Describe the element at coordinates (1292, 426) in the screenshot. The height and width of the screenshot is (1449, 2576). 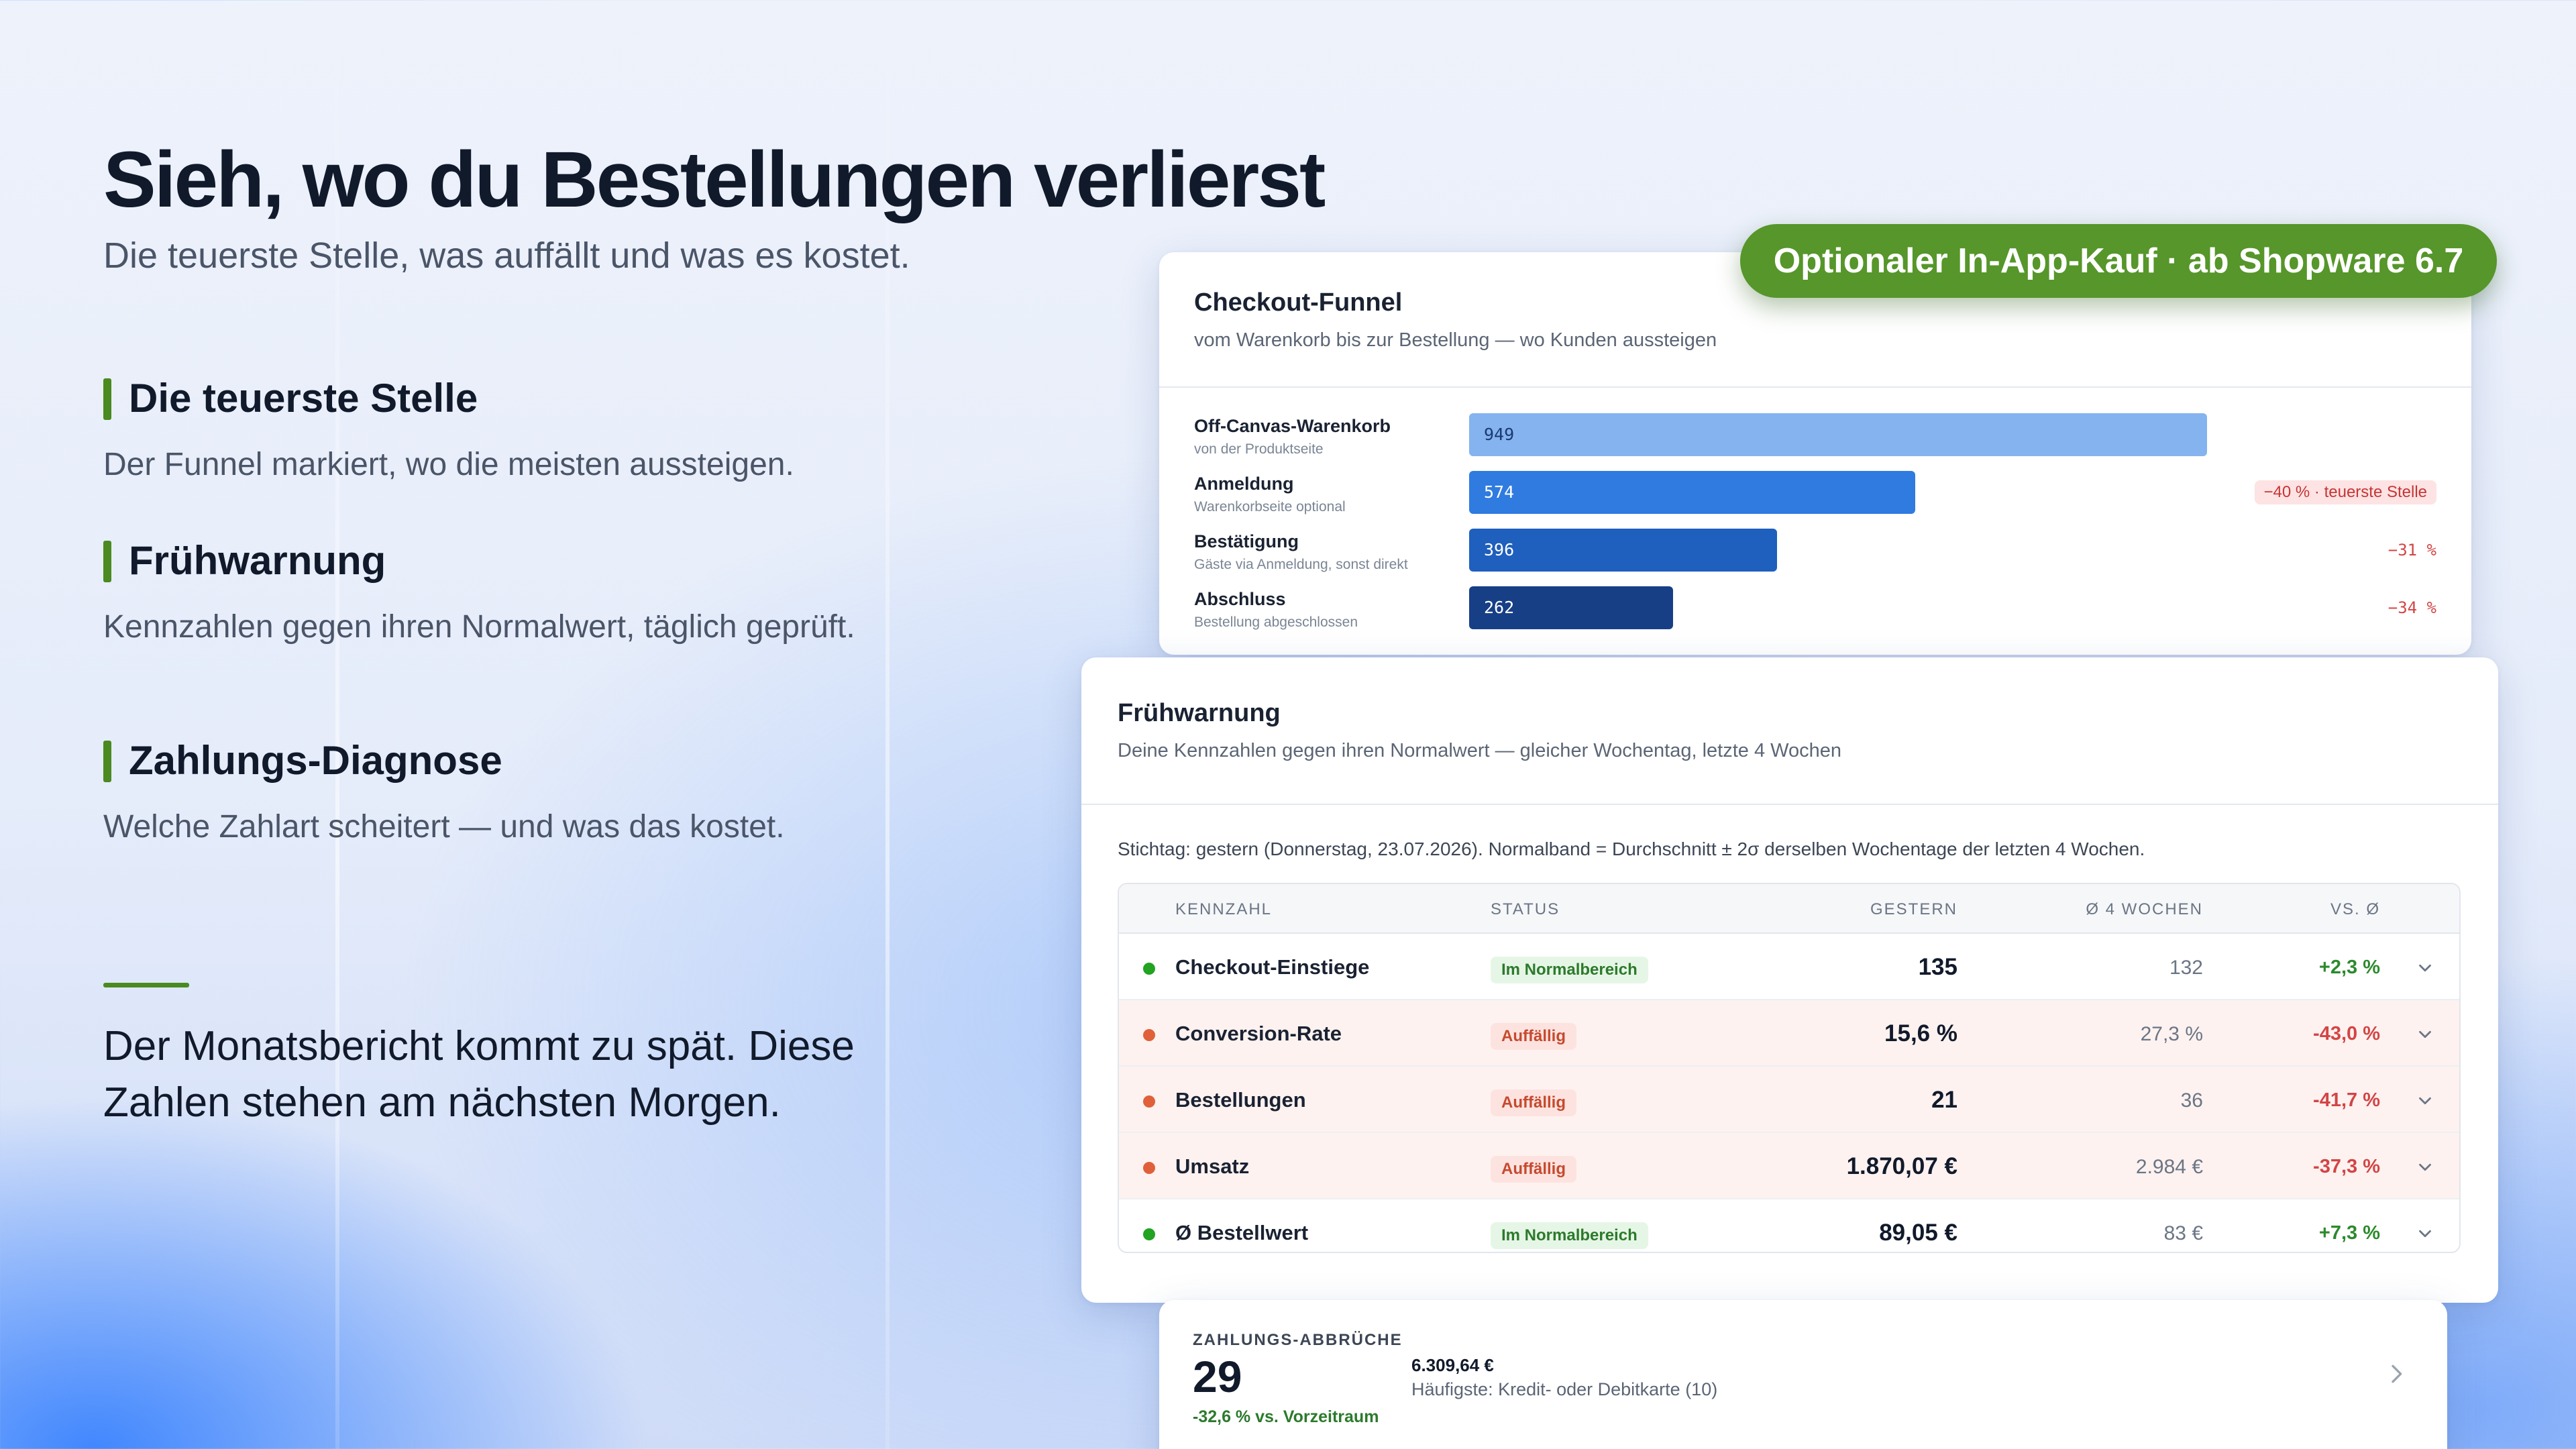
I see `funnel-step-label: Off-Canvas-Warenkorb` at that location.